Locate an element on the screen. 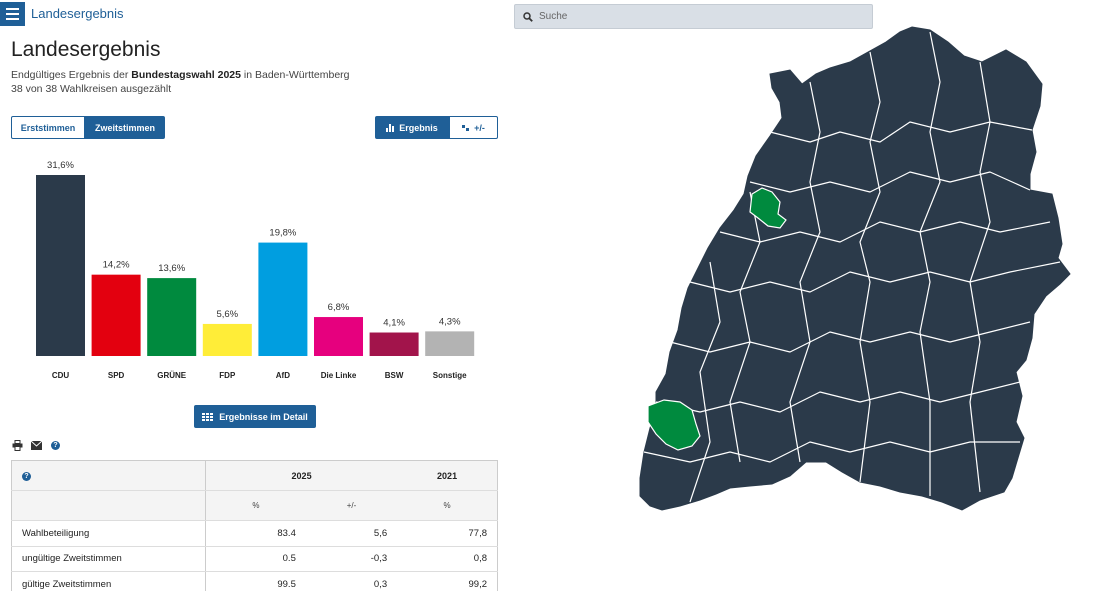  search-bar is located at coordinates (693, 16).